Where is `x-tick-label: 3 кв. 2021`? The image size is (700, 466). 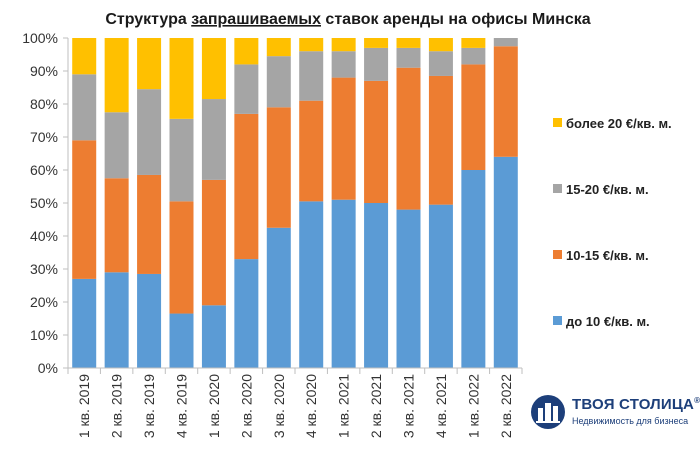
x-tick-label: 3 кв. 2021 is located at coordinates (409, 406).